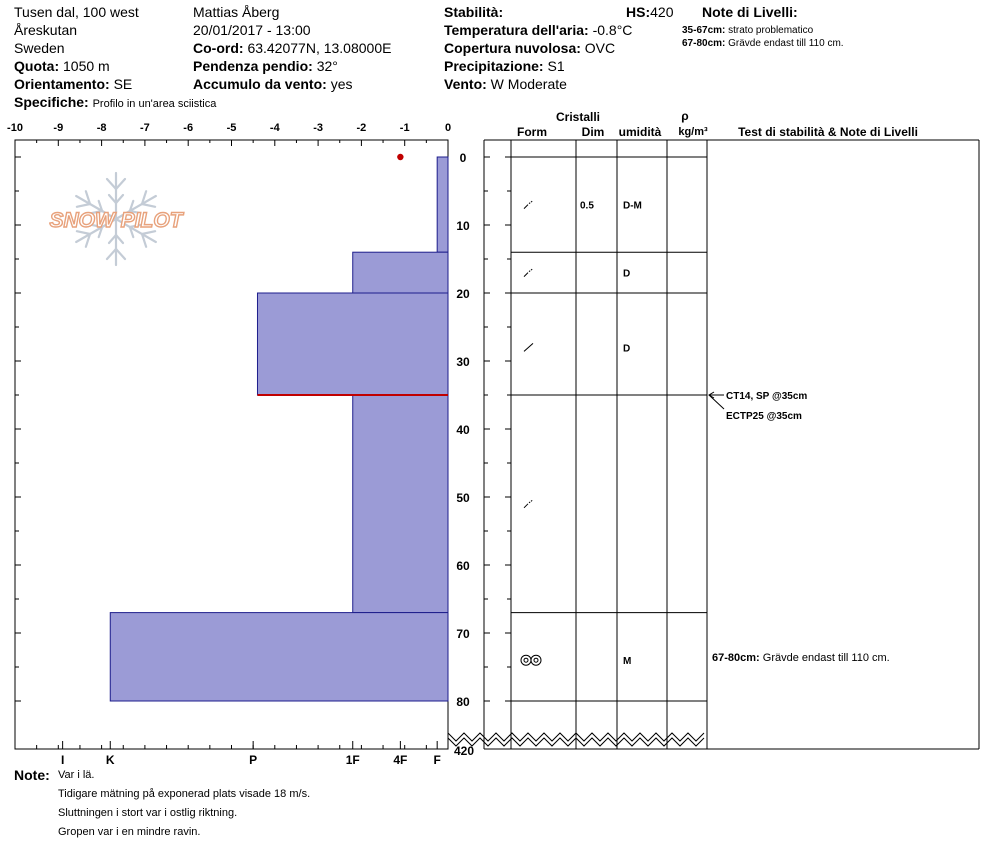  What do you see at coordinates (62, 66) in the screenshot?
I see `elevation: Quota: 1050 m` at bounding box center [62, 66].